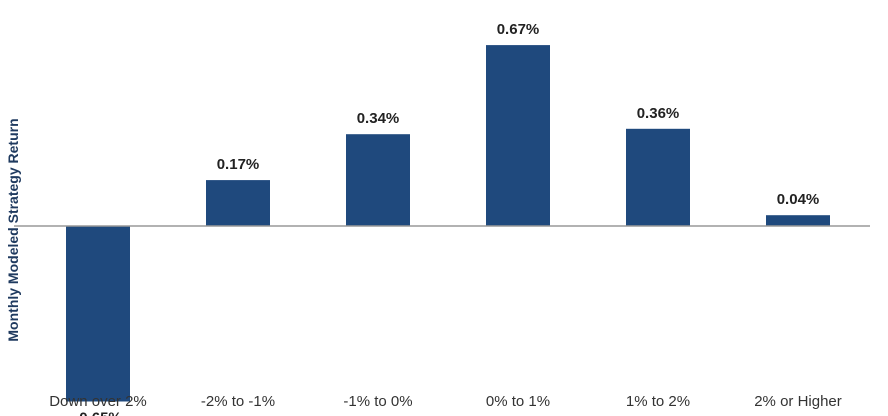 This screenshot has width=888, height=416. What do you see at coordinates (98, 413) in the screenshot?
I see `data-label: -0.65%` at bounding box center [98, 413].